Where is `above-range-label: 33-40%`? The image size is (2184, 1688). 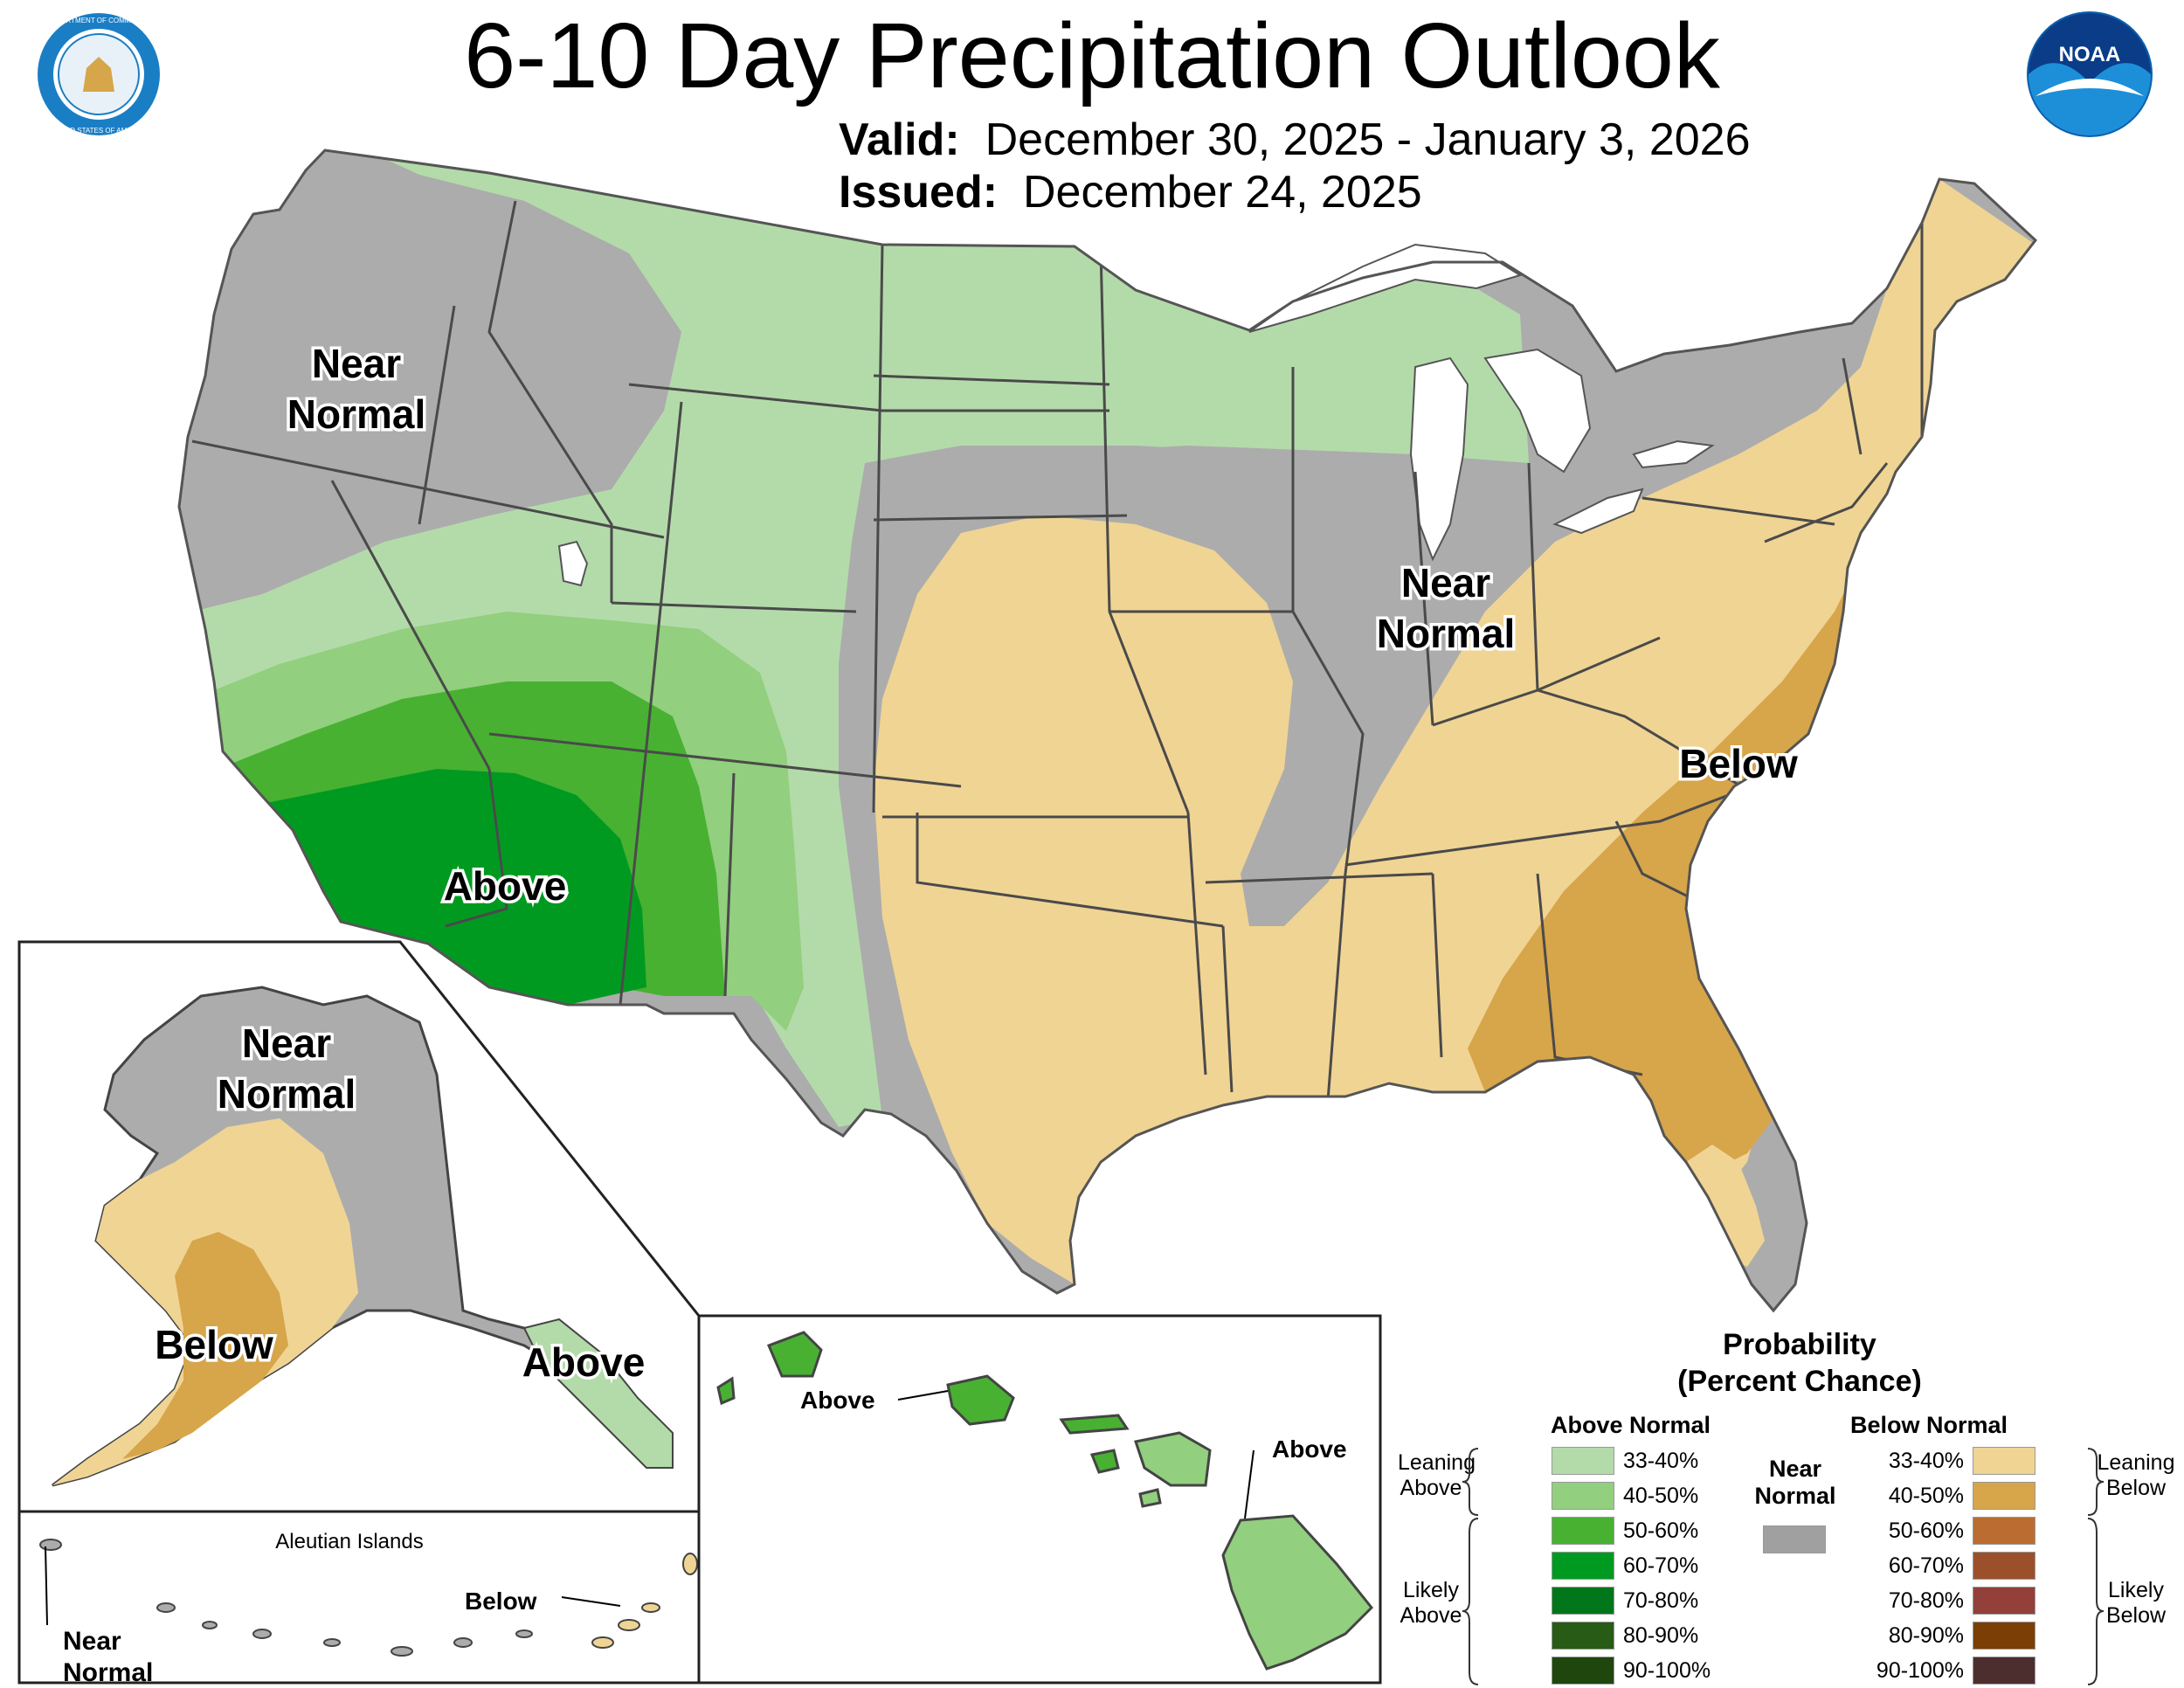 above-range-label: 33-40% is located at coordinates (1661, 1460).